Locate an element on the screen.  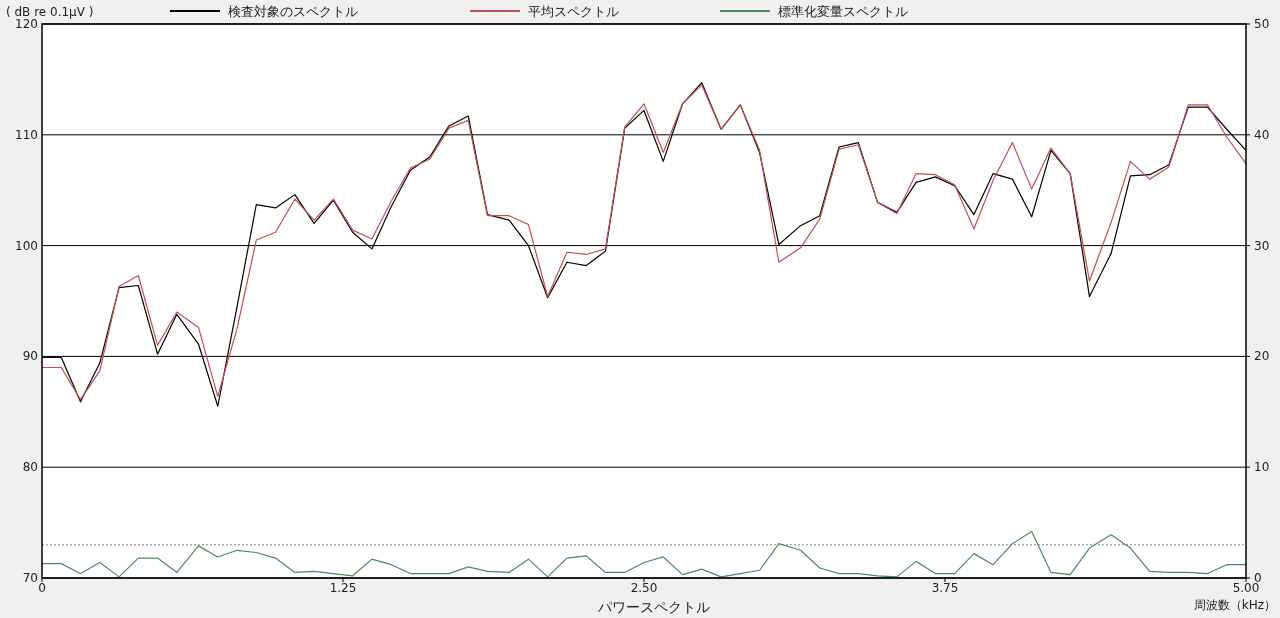
x-tick-label: 1.25 is located at coordinates (343, 588).